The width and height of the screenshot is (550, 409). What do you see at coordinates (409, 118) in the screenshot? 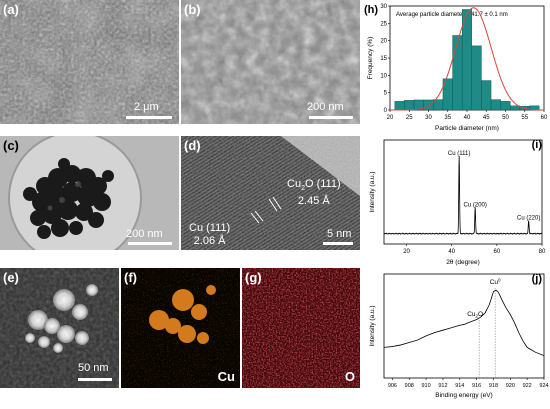
I see `h-xtick-label: 25` at bounding box center [409, 118].